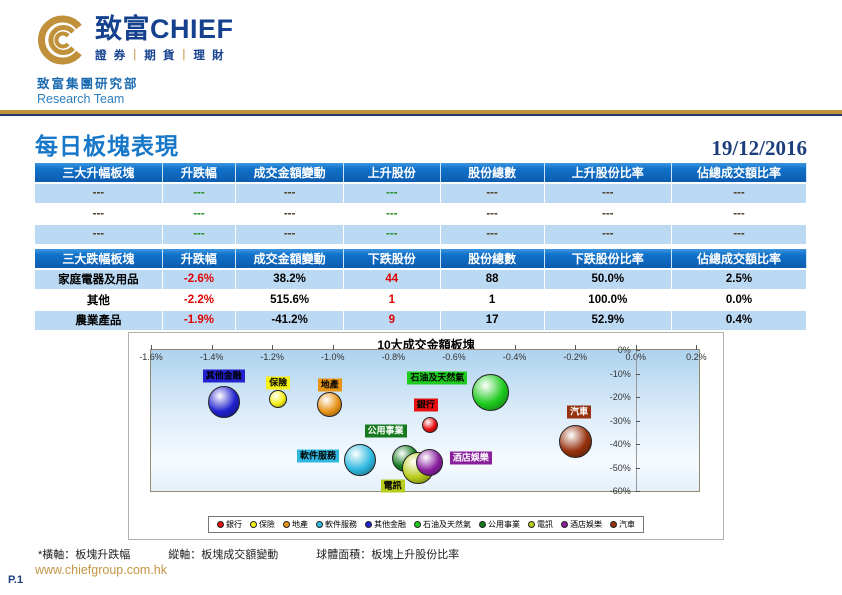  Describe the element at coordinates (151, 357) in the screenshot. I see `x-tick-label: -1.6%` at that location.